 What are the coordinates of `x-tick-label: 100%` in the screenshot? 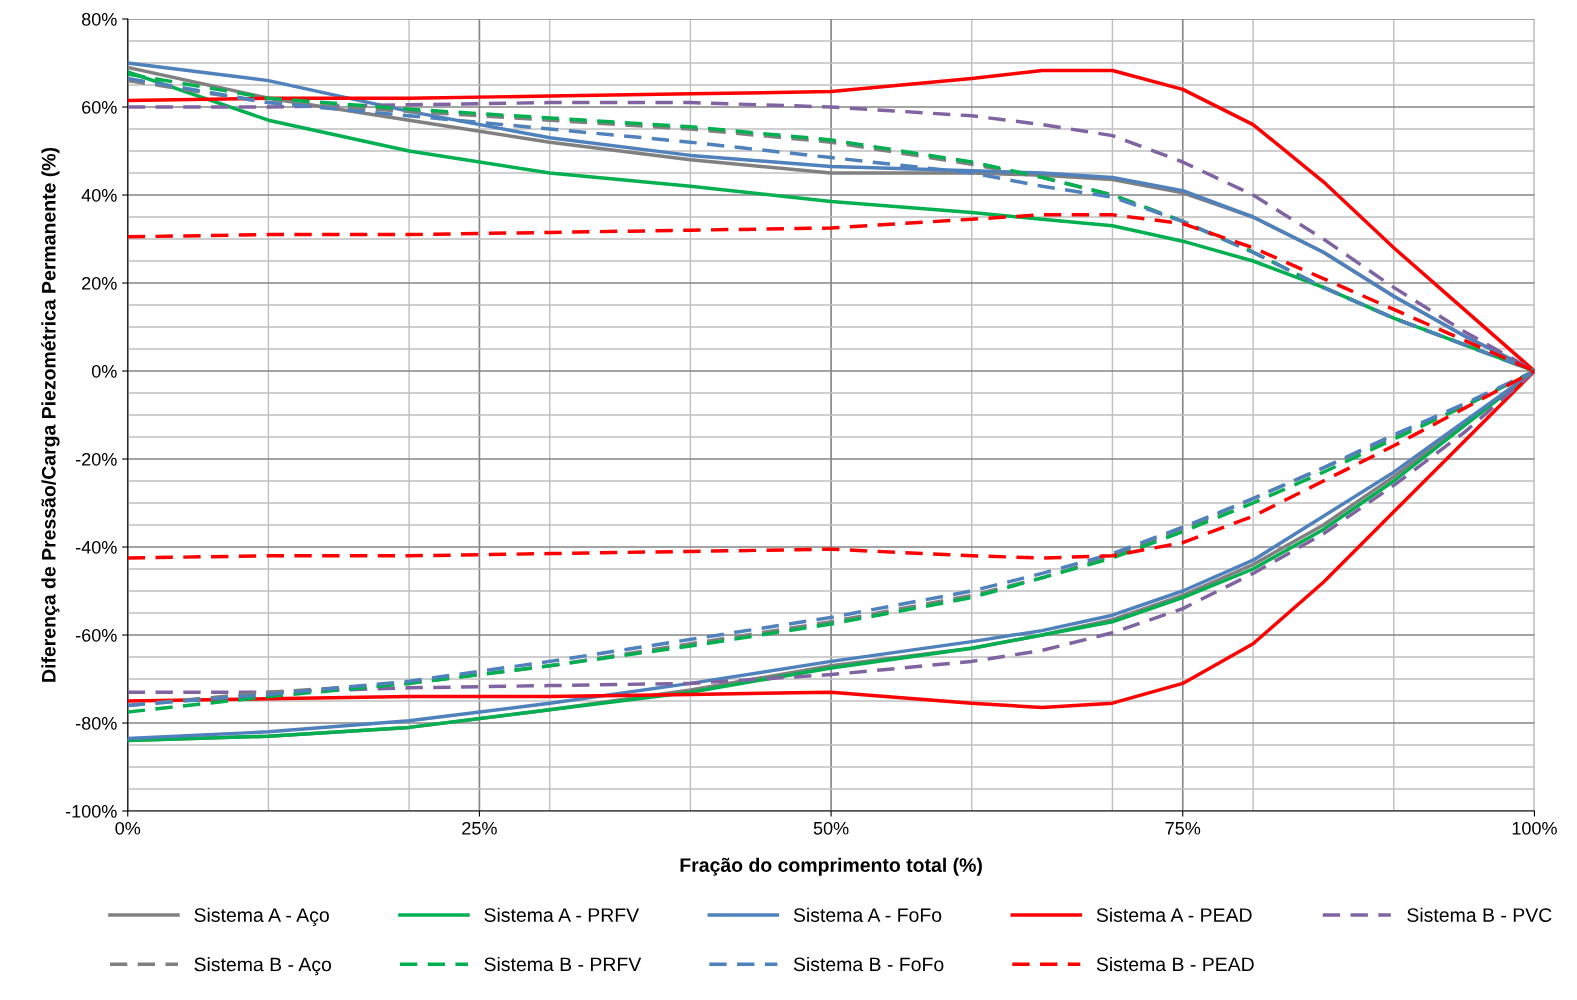 It's located at (1534, 828).